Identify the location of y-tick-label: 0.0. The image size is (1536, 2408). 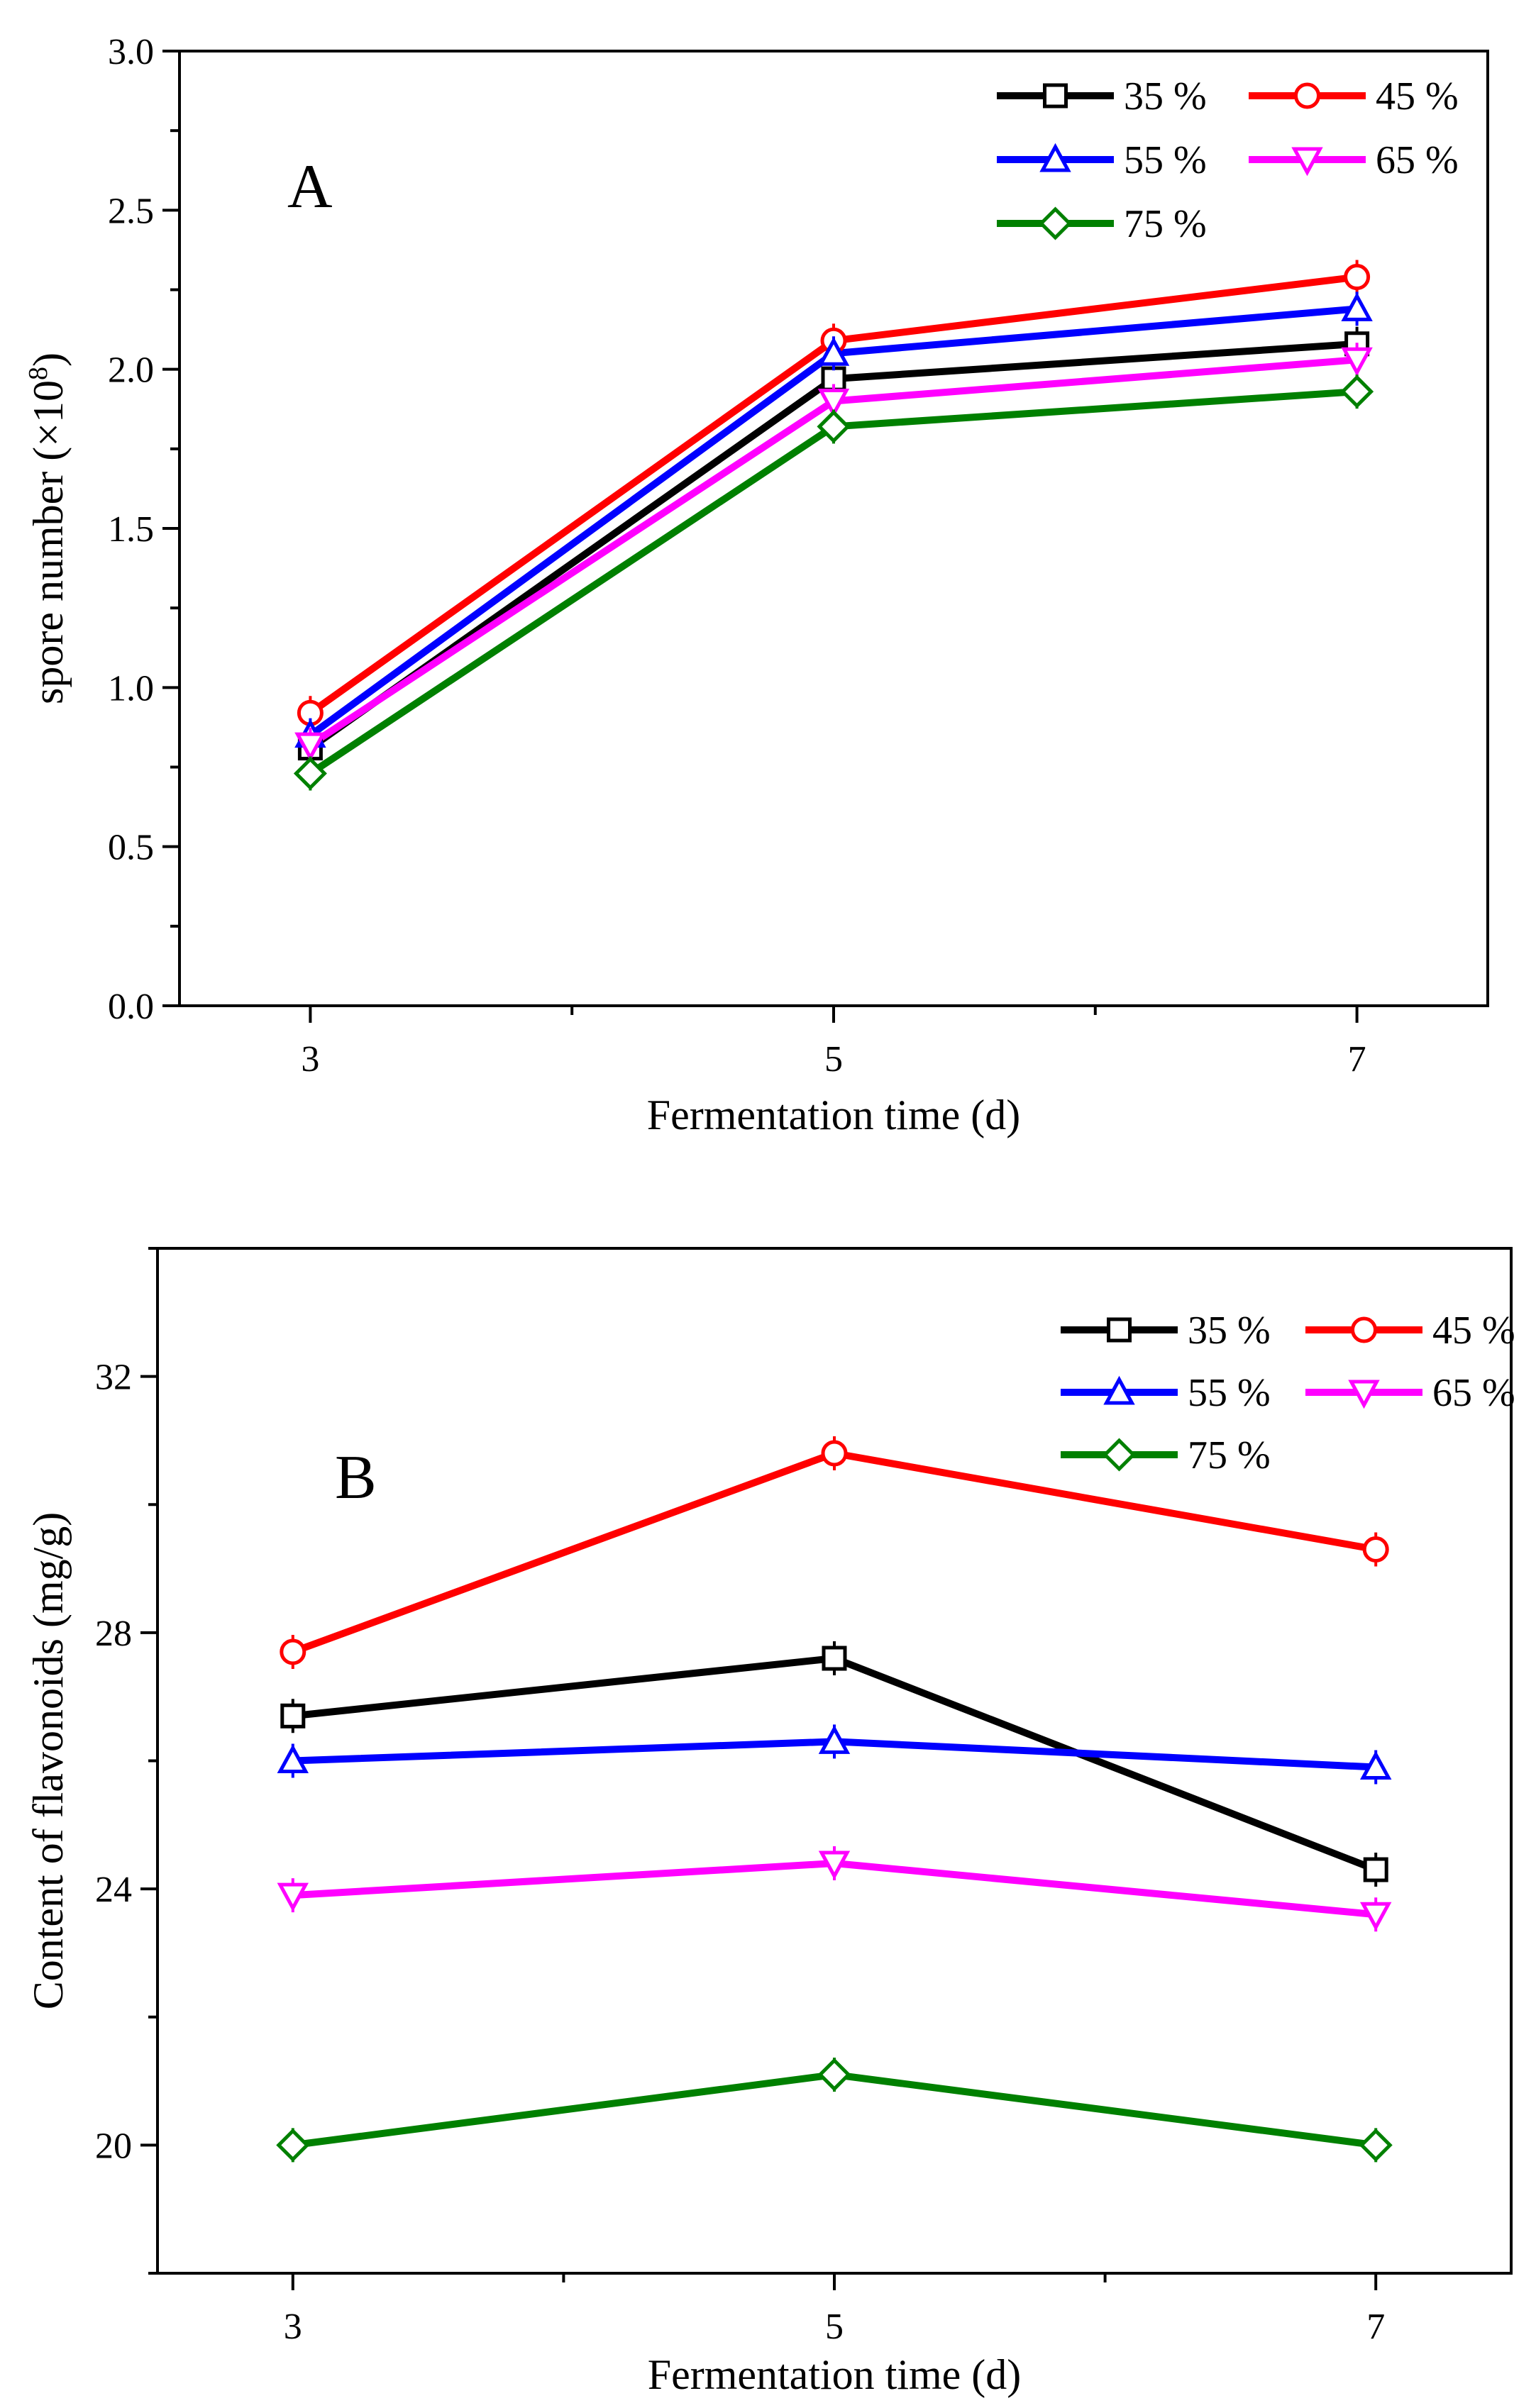
(131, 1007).